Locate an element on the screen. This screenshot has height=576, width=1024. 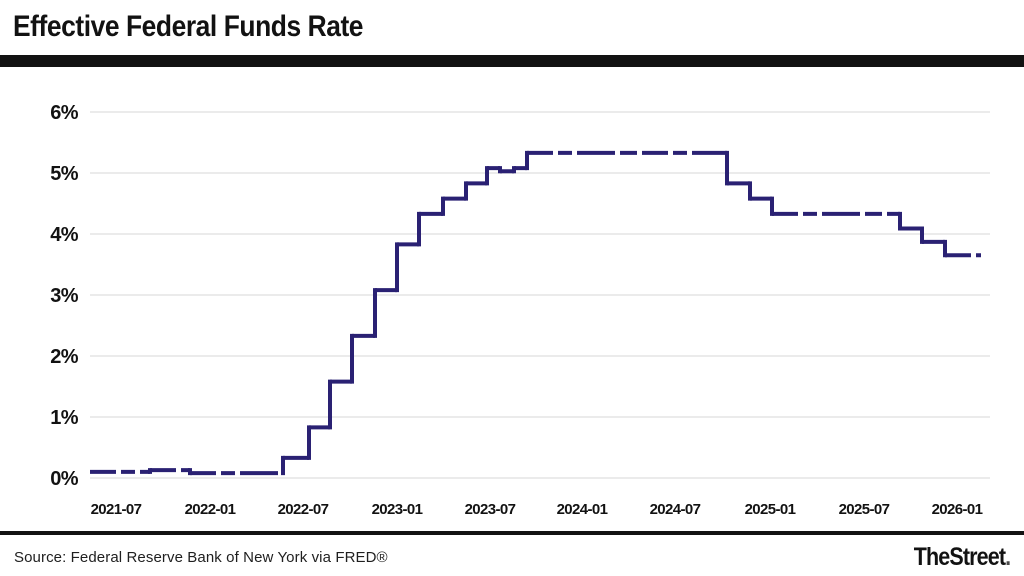
y-tick-label: 4% is located at coordinates (64, 235).